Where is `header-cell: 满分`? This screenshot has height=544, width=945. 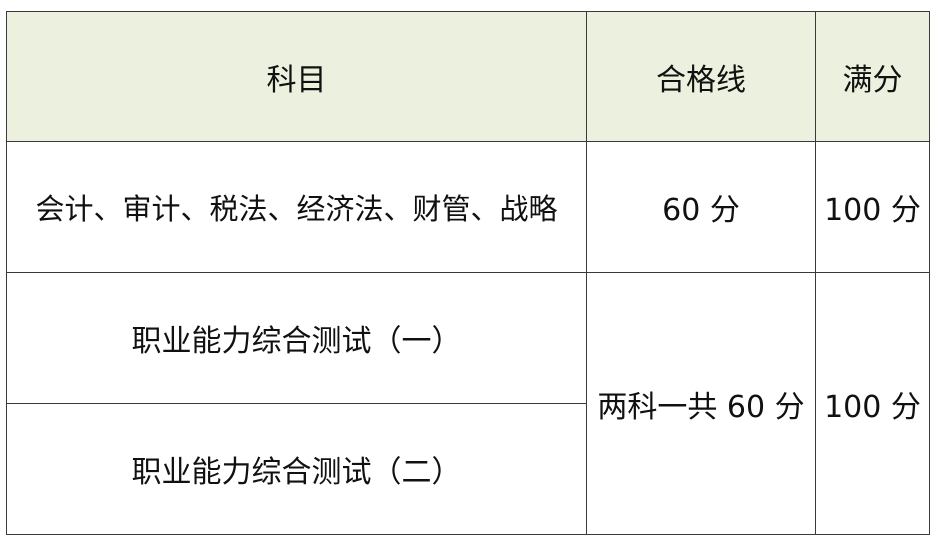 header-cell: 满分 is located at coordinates (872, 76).